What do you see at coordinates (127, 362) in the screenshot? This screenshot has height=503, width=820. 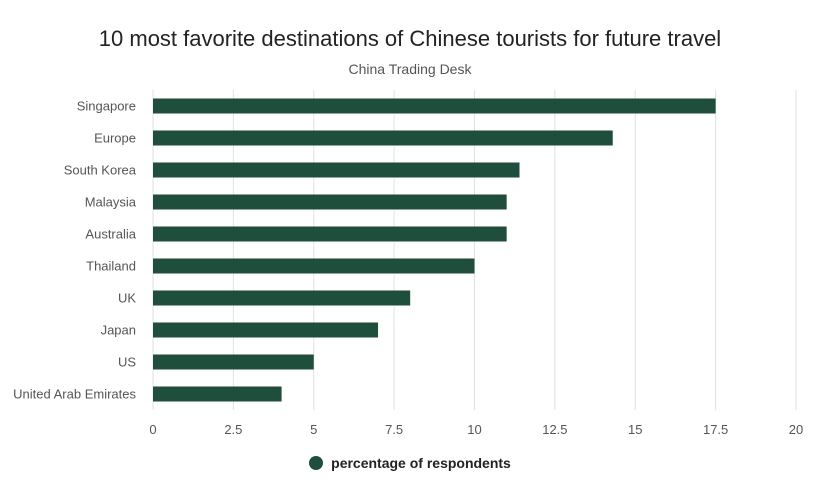 I see `y-category-label: US` at bounding box center [127, 362].